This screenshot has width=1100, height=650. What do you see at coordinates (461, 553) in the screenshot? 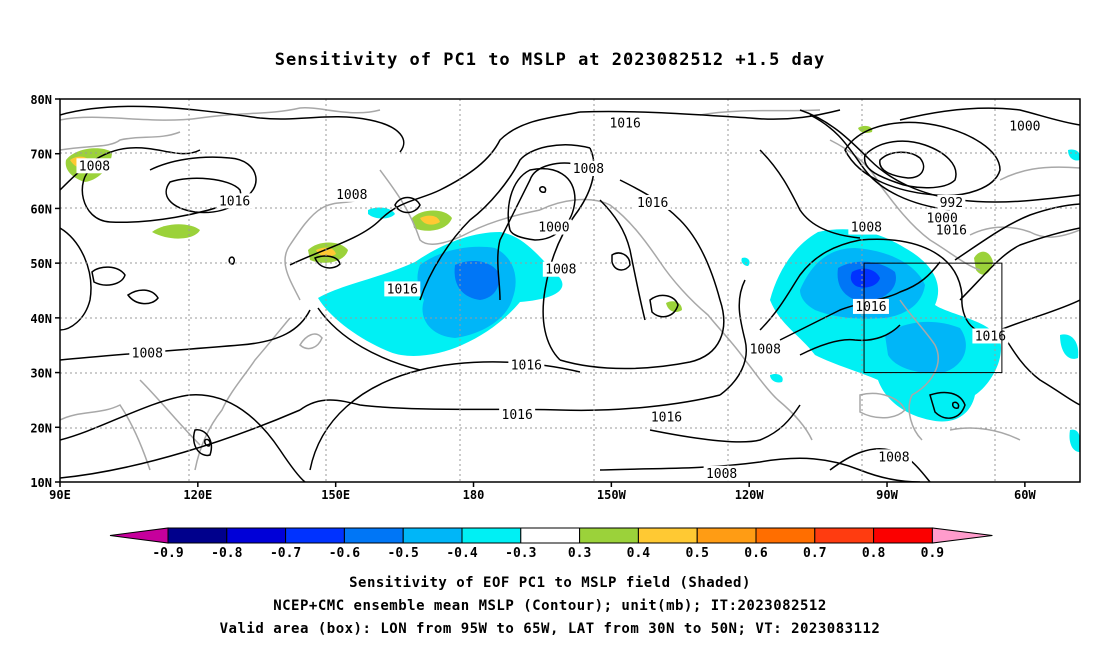
I see `colorbar-label: -0.4` at bounding box center [461, 553].